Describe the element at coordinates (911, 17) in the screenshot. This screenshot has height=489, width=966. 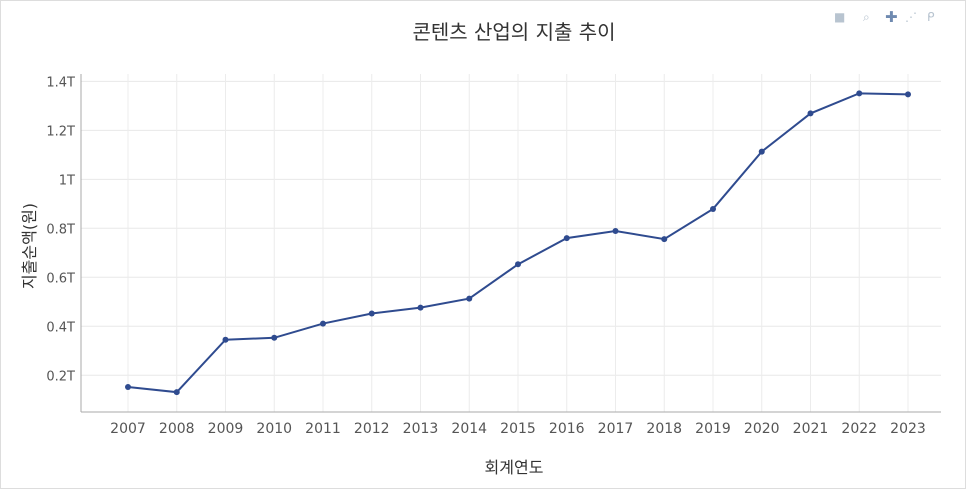
I see `box-select-icon: ⋰` at that location.